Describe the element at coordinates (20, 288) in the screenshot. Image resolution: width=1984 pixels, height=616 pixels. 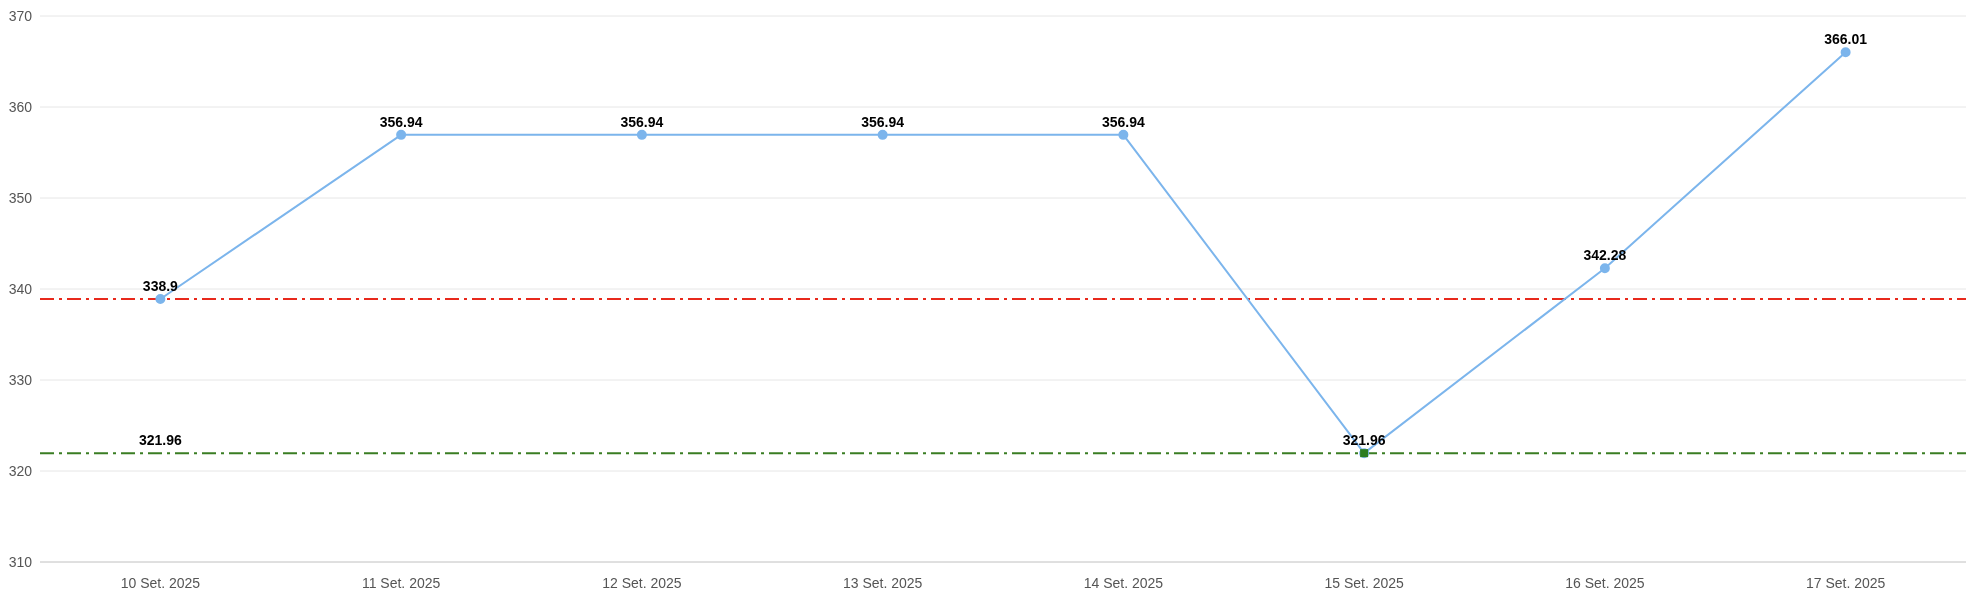
I see `y-tick-label: 340` at that location.